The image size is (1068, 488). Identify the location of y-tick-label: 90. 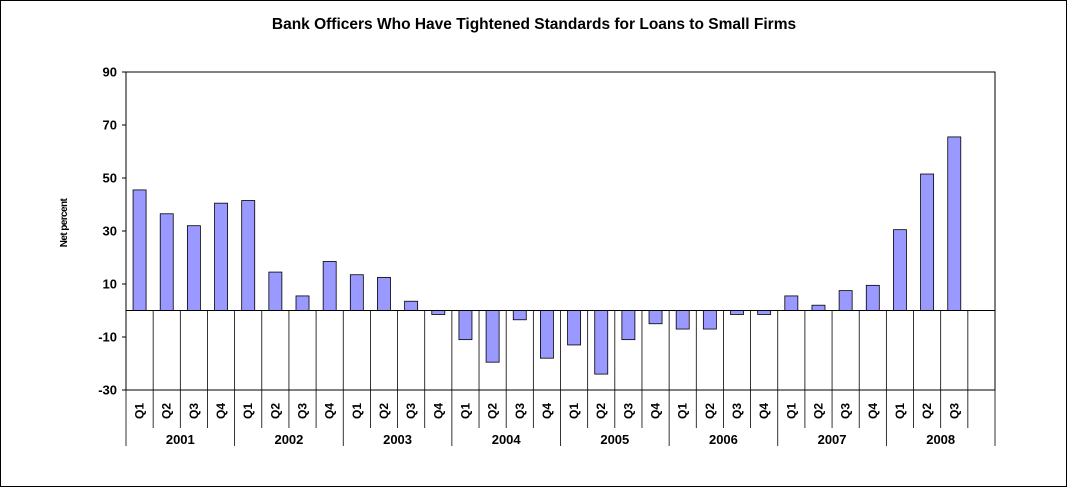
(110, 72).